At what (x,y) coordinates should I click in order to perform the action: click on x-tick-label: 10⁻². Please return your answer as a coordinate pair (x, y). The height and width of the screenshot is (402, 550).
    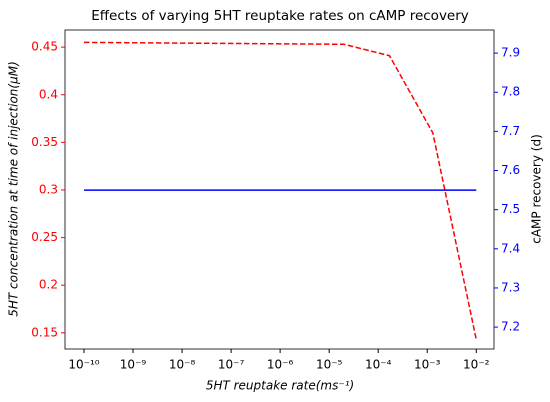
    Looking at the image, I should click on (476, 365).